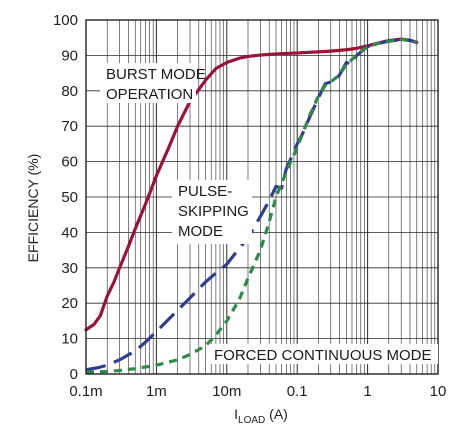 Image resolution: width=449 pixels, height=428 pixels. What do you see at coordinates (69, 55) in the screenshot?
I see `y-tick-label: 90` at bounding box center [69, 55].